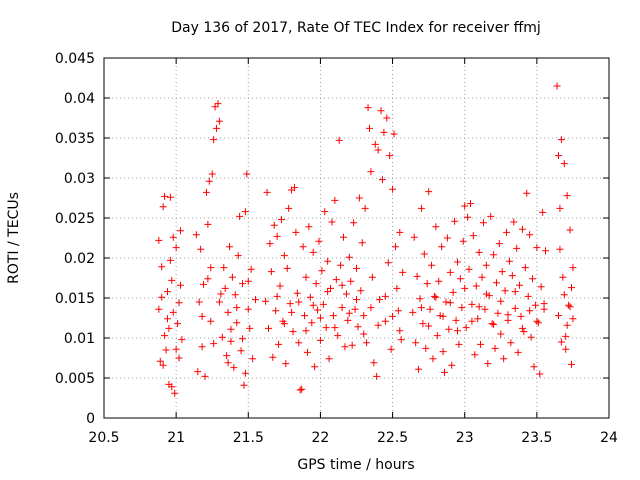 This screenshot has height=480, width=640. Describe the element at coordinates (75, 139) in the screenshot. I see `y-tick-label: 0.035` at that location.